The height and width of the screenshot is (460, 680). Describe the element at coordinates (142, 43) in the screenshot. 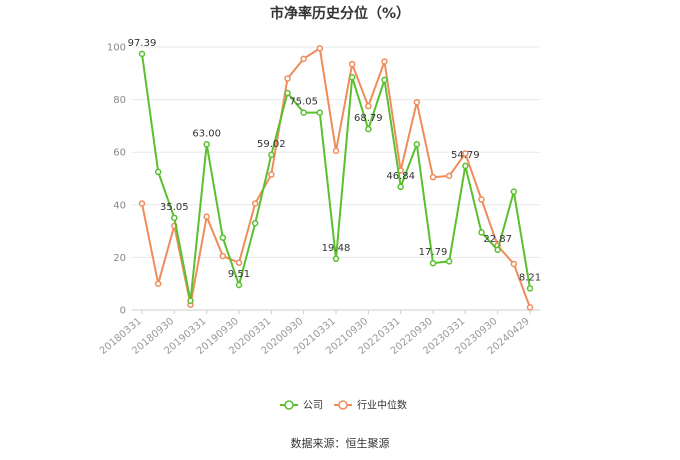

I see `data-label: 97.39` at that location.